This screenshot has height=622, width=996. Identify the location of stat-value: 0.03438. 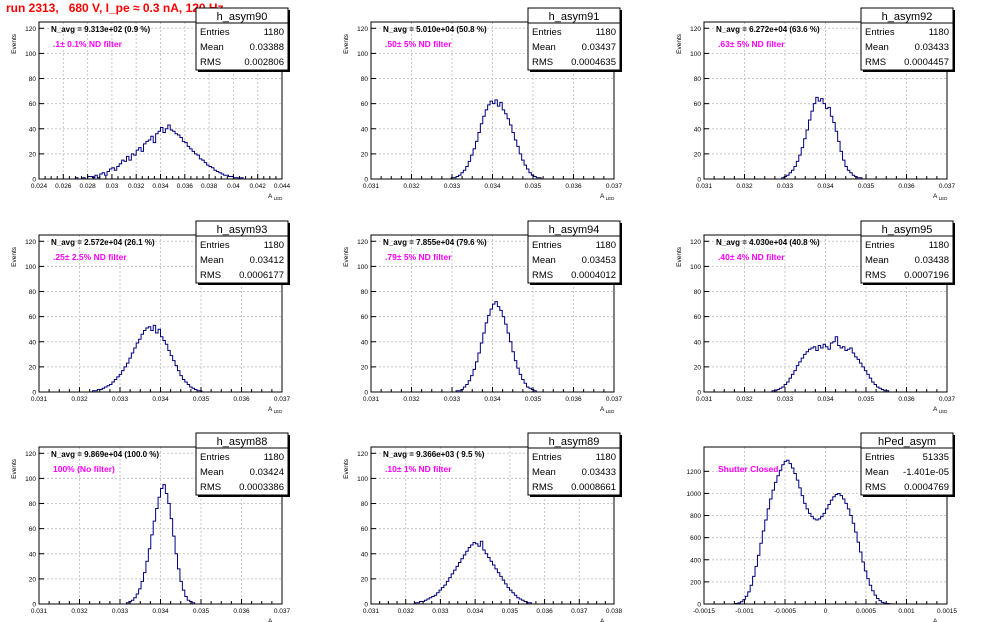
(932, 260).